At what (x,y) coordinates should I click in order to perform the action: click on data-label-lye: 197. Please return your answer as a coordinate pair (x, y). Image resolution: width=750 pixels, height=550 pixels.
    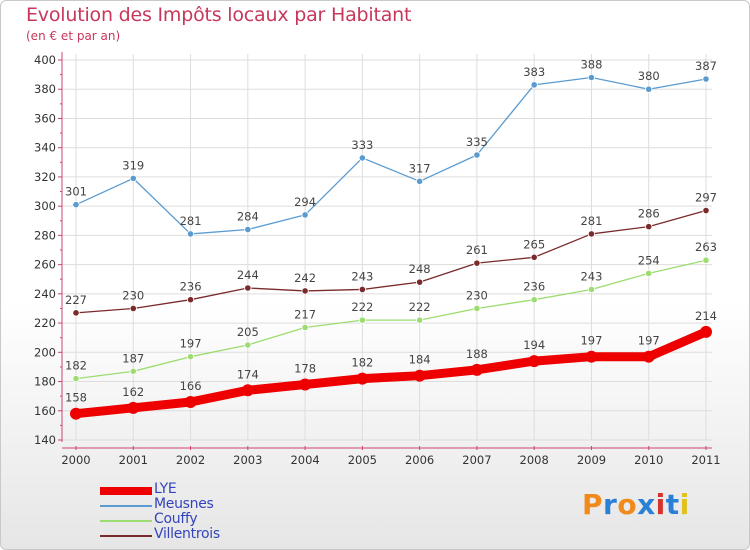
    Looking at the image, I should click on (649, 341).